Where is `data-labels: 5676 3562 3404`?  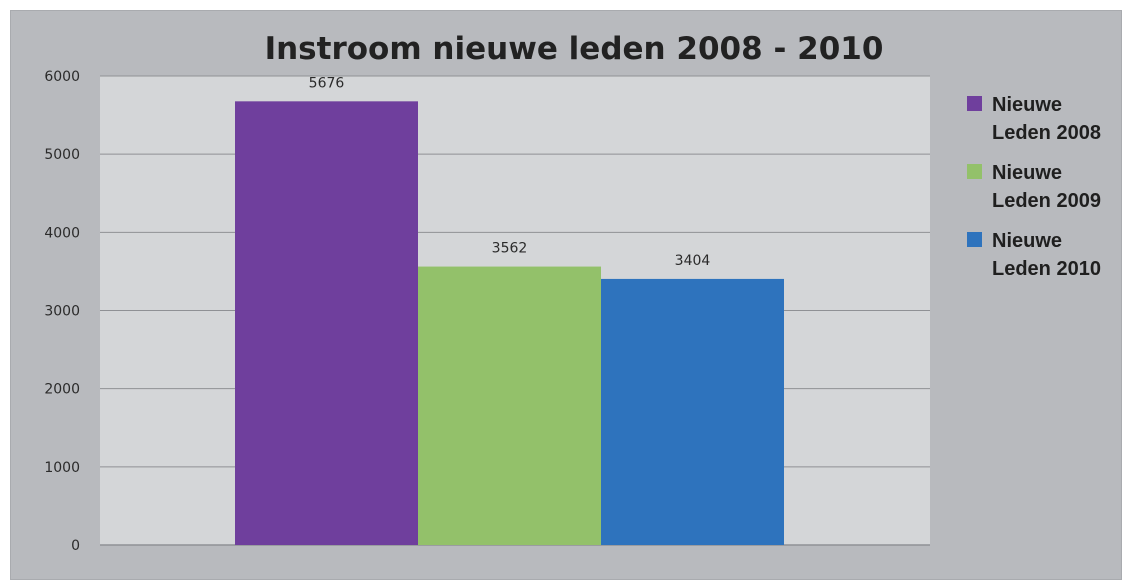 data-labels: 5676 3562 3404 is located at coordinates (510, 172).